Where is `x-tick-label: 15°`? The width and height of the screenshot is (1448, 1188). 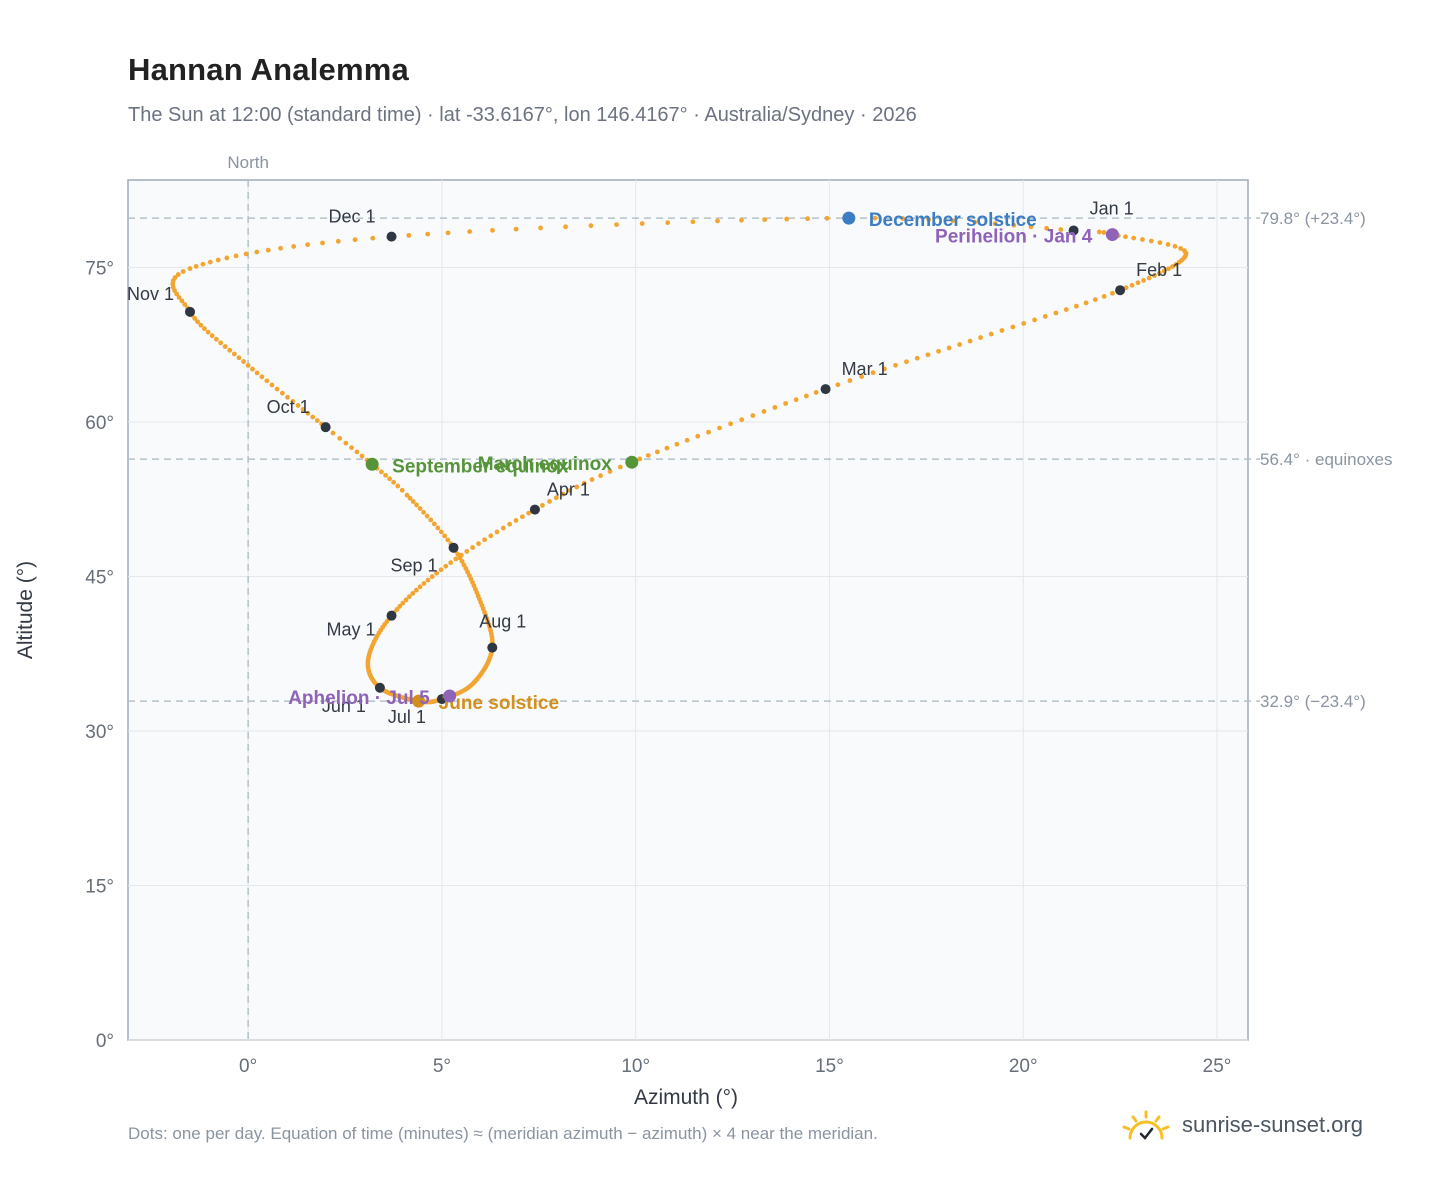 x-tick-label: 15° is located at coordinates (829, 1066).